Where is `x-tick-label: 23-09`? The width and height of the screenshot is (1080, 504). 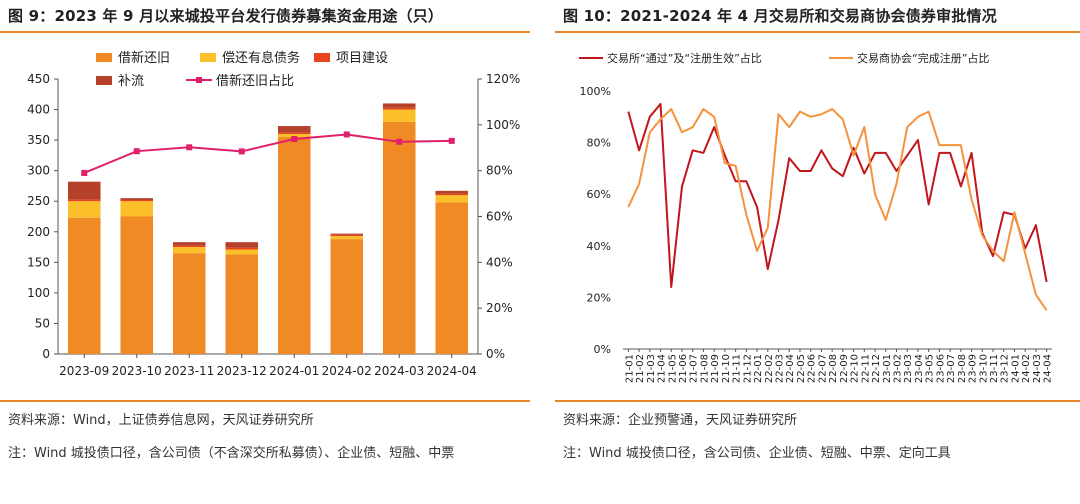
x-tick-label: 23-09 is located at coordinates (973, 368).